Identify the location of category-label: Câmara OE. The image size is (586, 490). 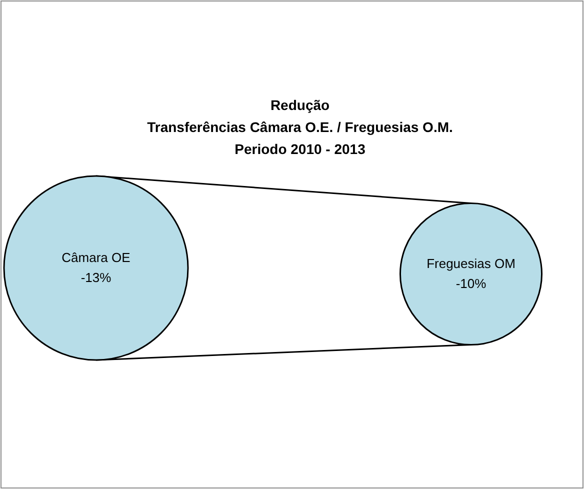
(96, 257).